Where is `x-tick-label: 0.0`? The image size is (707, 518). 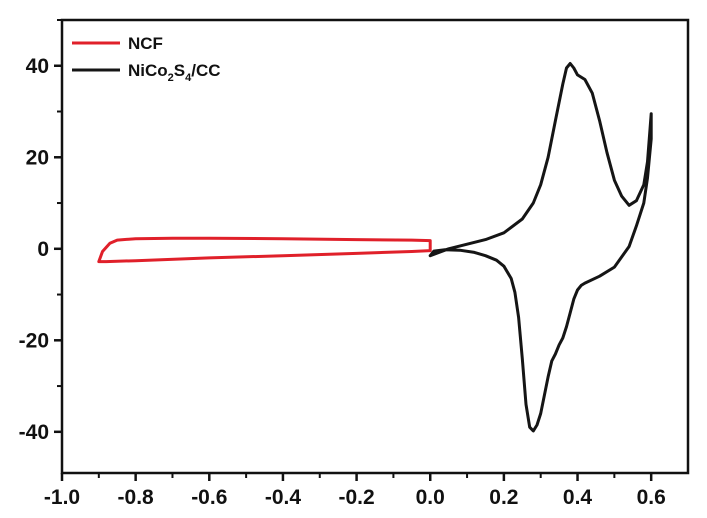
x-tick-label: 0.0 is located at coordinates (430, 497).